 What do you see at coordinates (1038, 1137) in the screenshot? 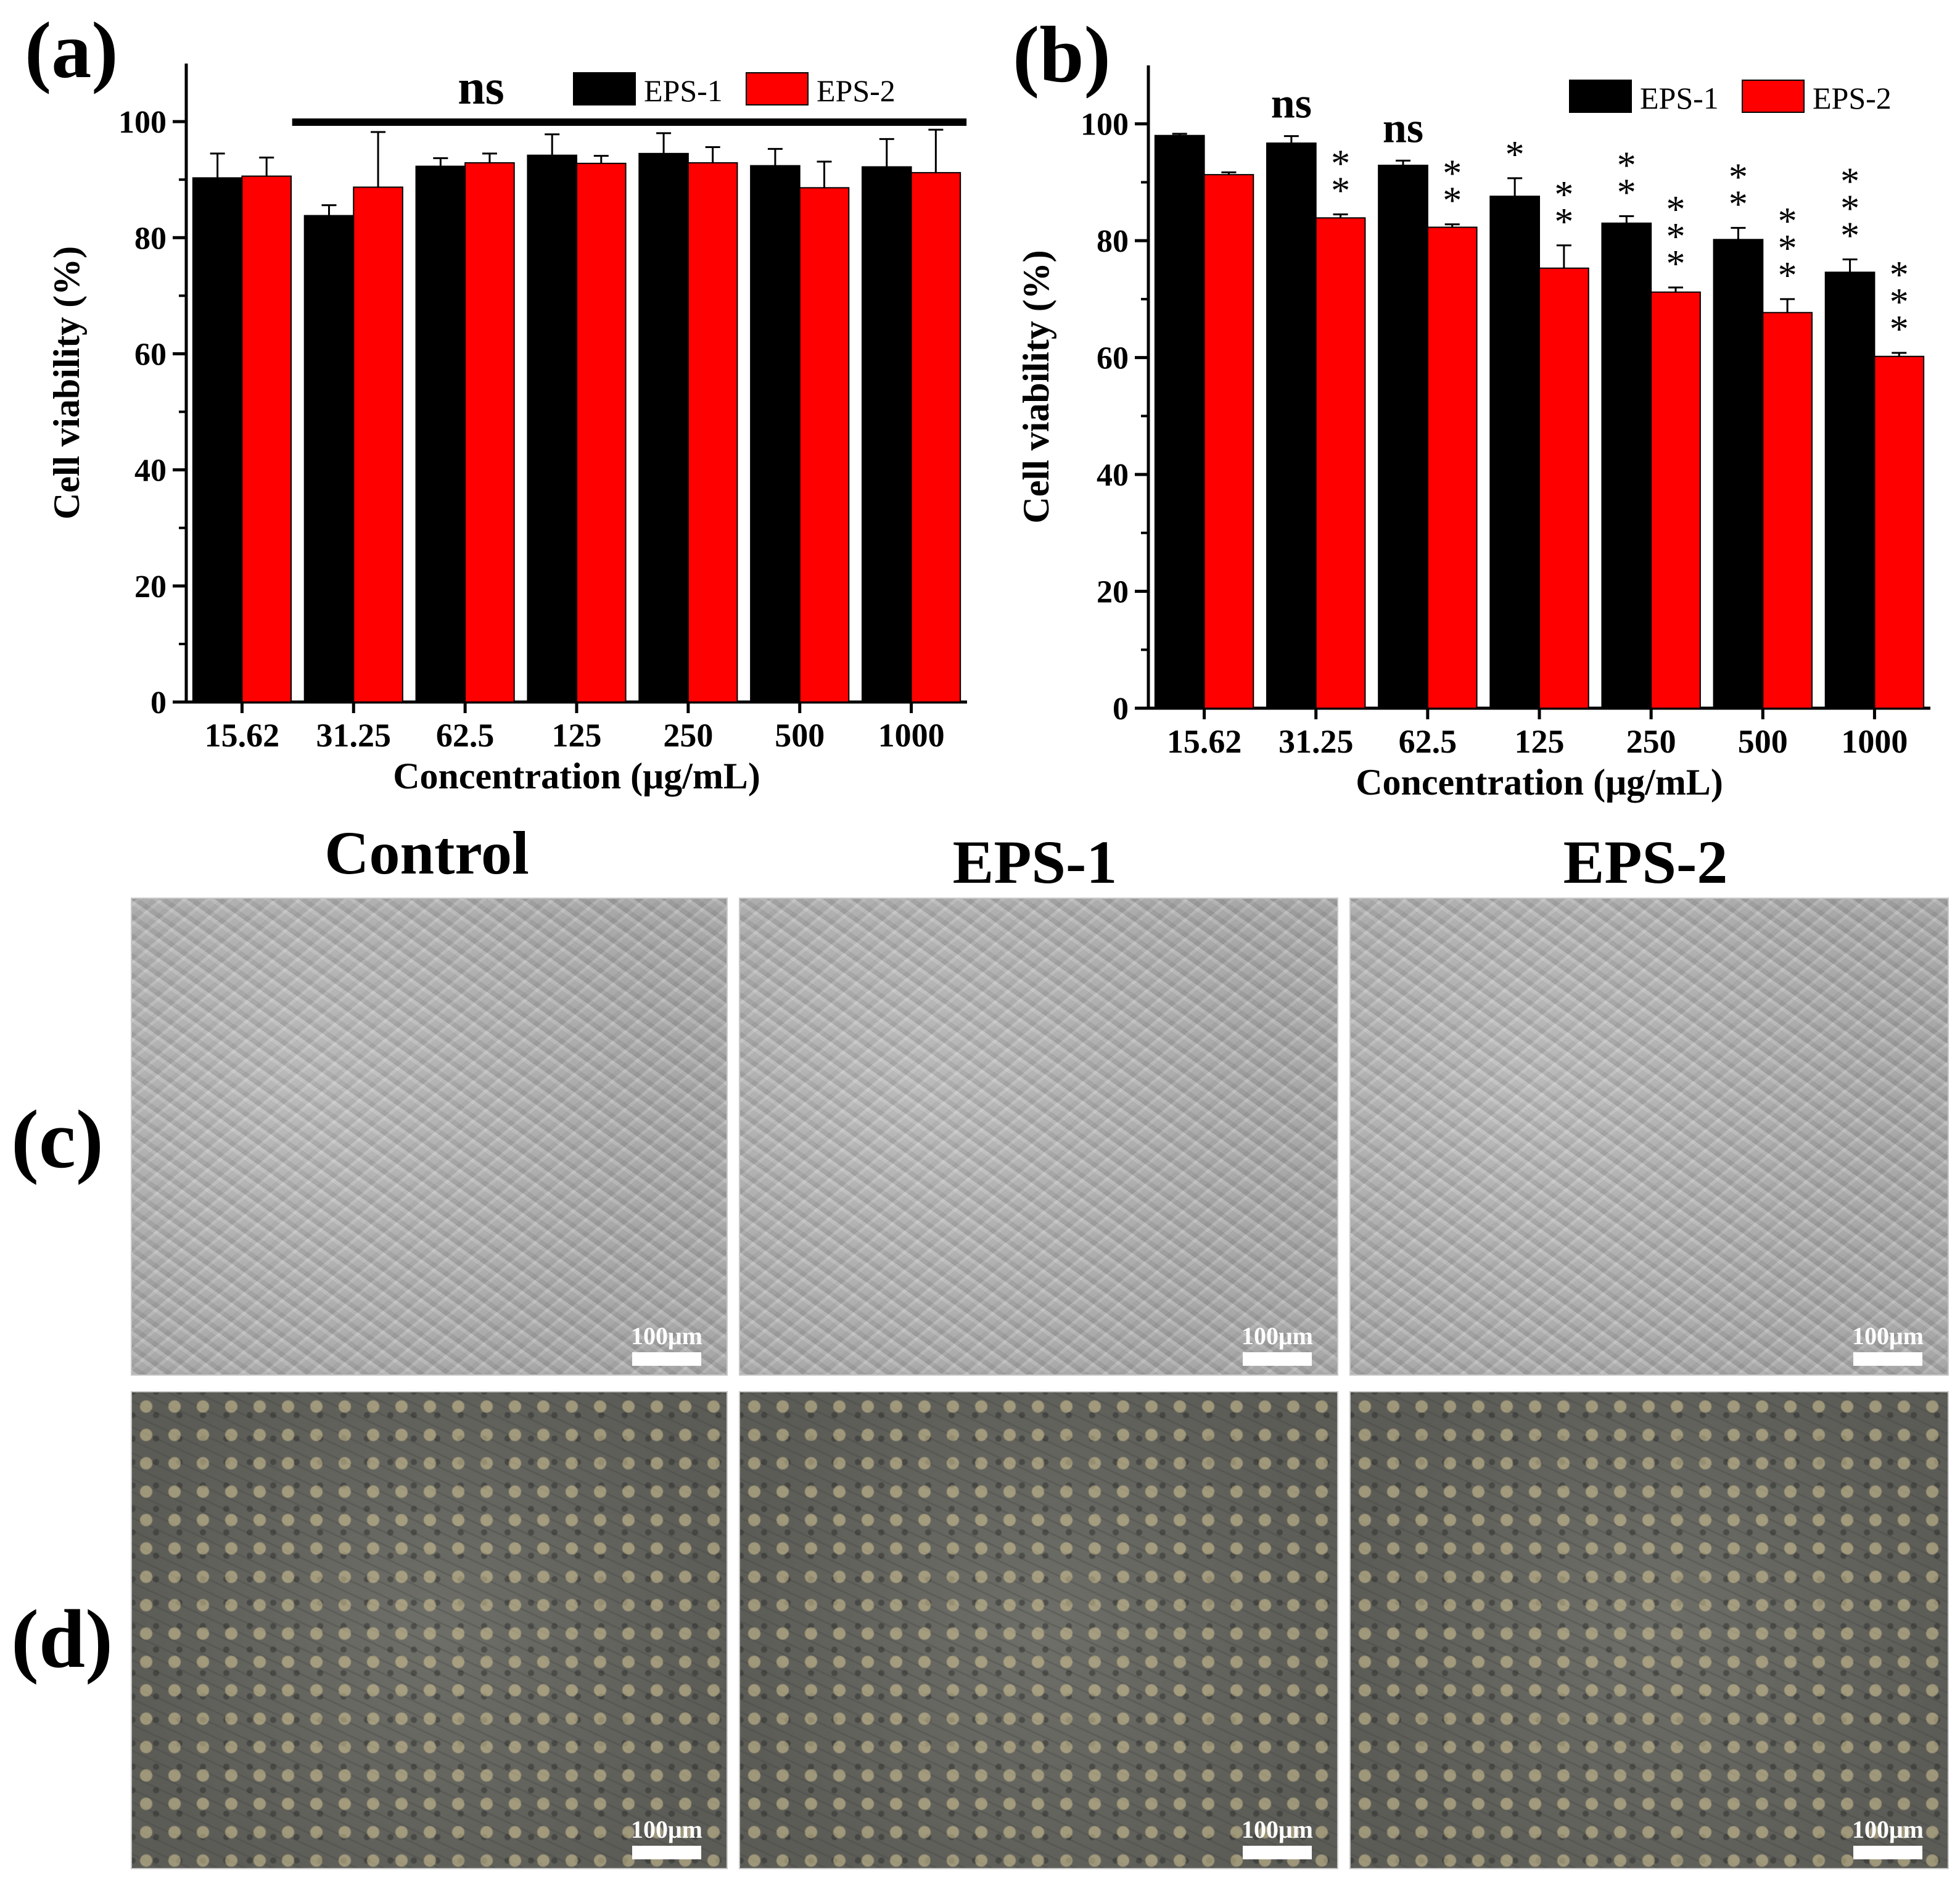
I see `micrograph-c-eps-1: 100μm` at bounding box center [1038, 1137].